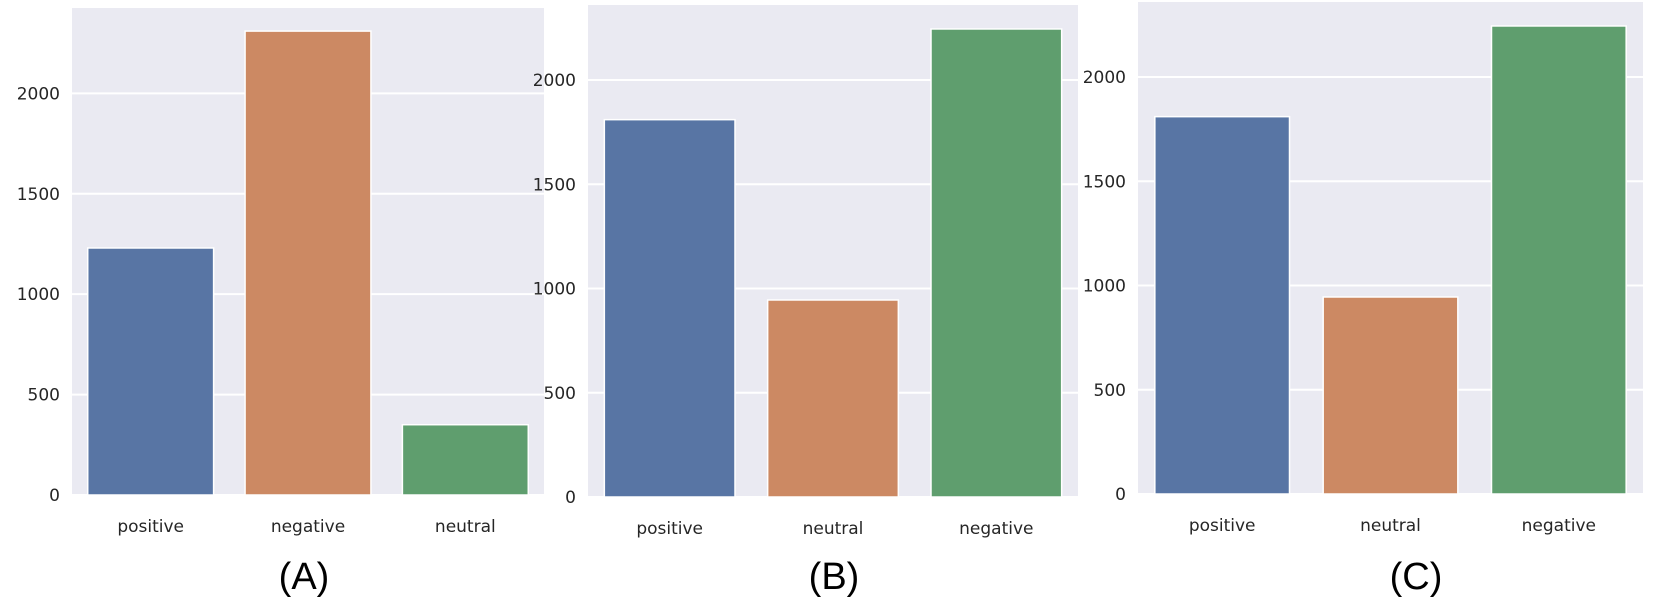 This screenshot has height=608, width=1662. What do you see at coordinates (304, 577) in the screenshot?
I see `panel-caption-a: (A)` at bounding box center [304, 577].